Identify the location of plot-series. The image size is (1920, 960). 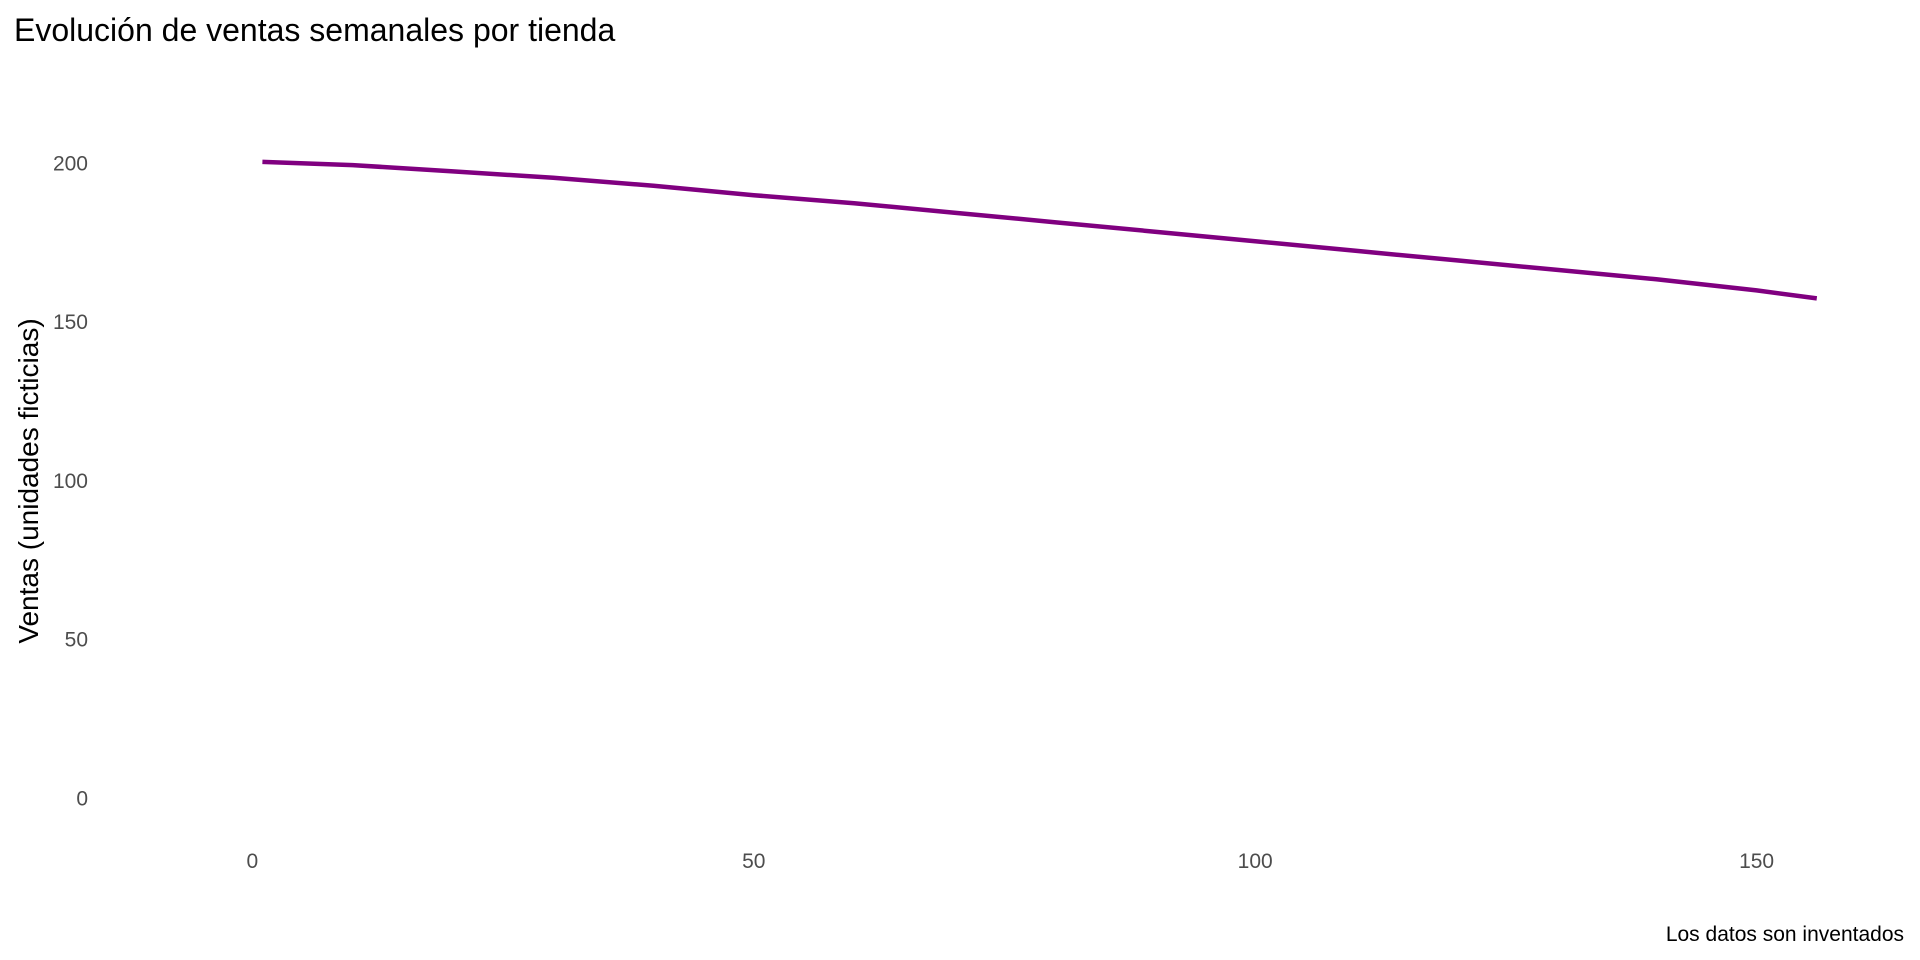
(1040, 230).